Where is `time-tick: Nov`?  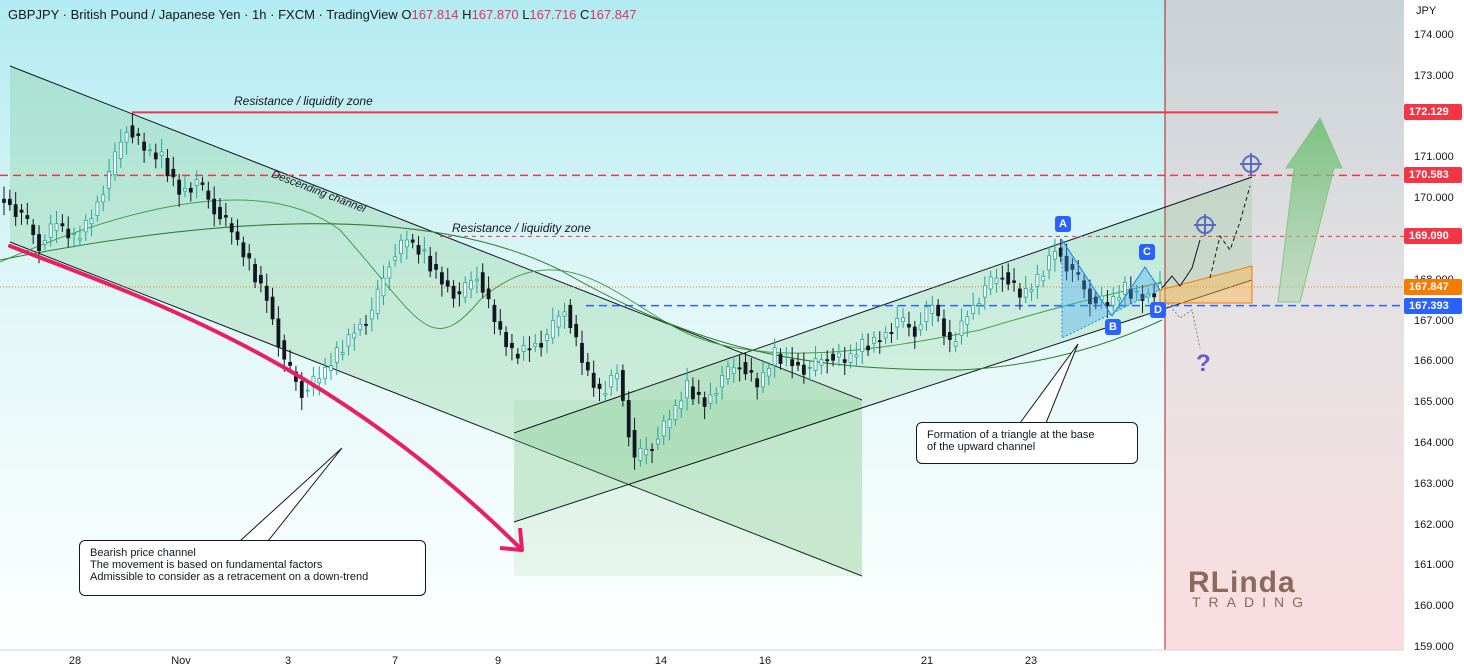
time-tick: Nov is located at coordinates (181, 661).